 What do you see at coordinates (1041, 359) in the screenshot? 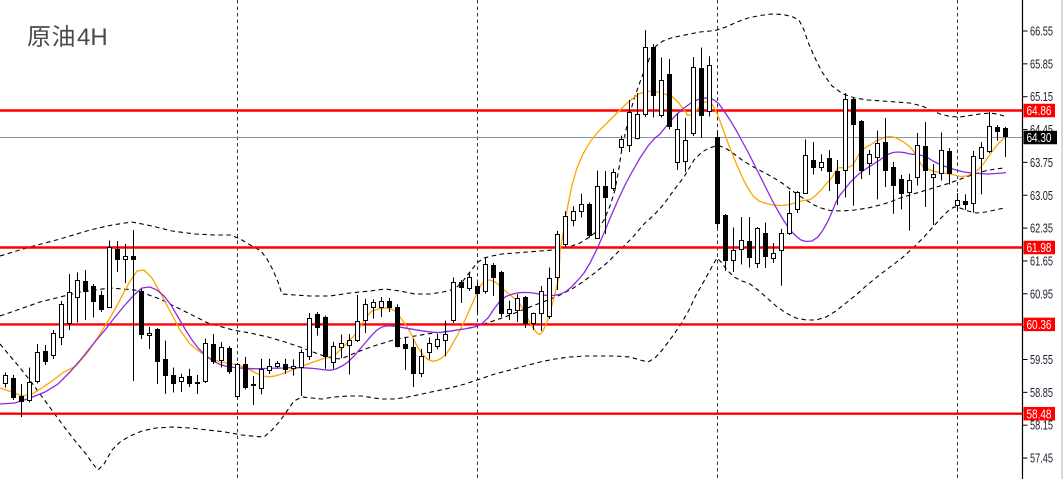
I see `svg-text: 59.55` at bounding box center [1041, 359].